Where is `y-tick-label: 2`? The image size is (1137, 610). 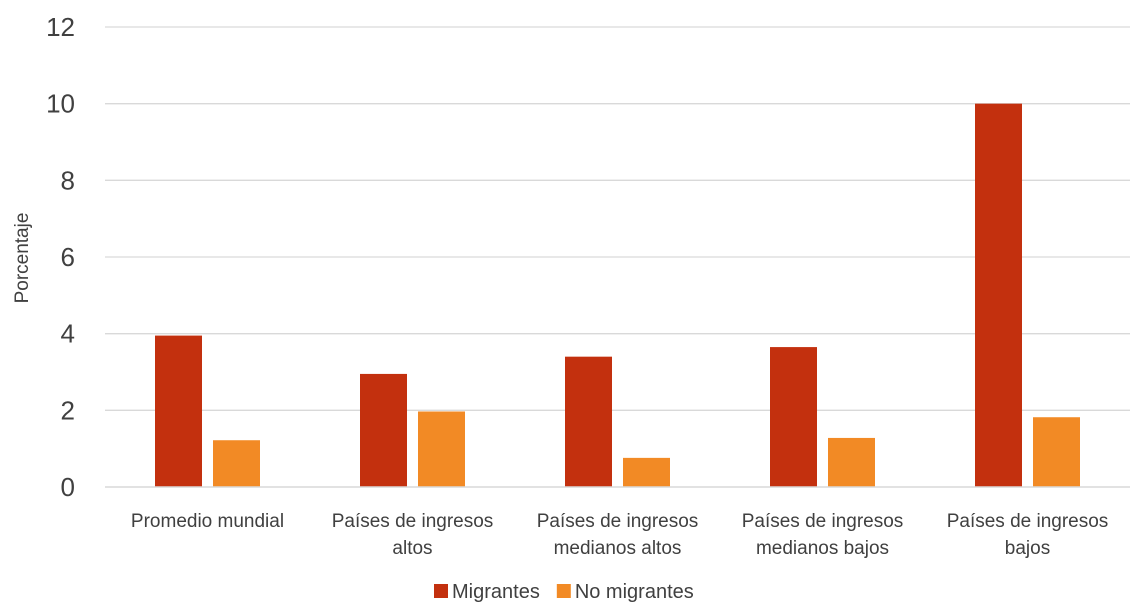 y-tick-label: 2 is located at coordinates (68, 410).